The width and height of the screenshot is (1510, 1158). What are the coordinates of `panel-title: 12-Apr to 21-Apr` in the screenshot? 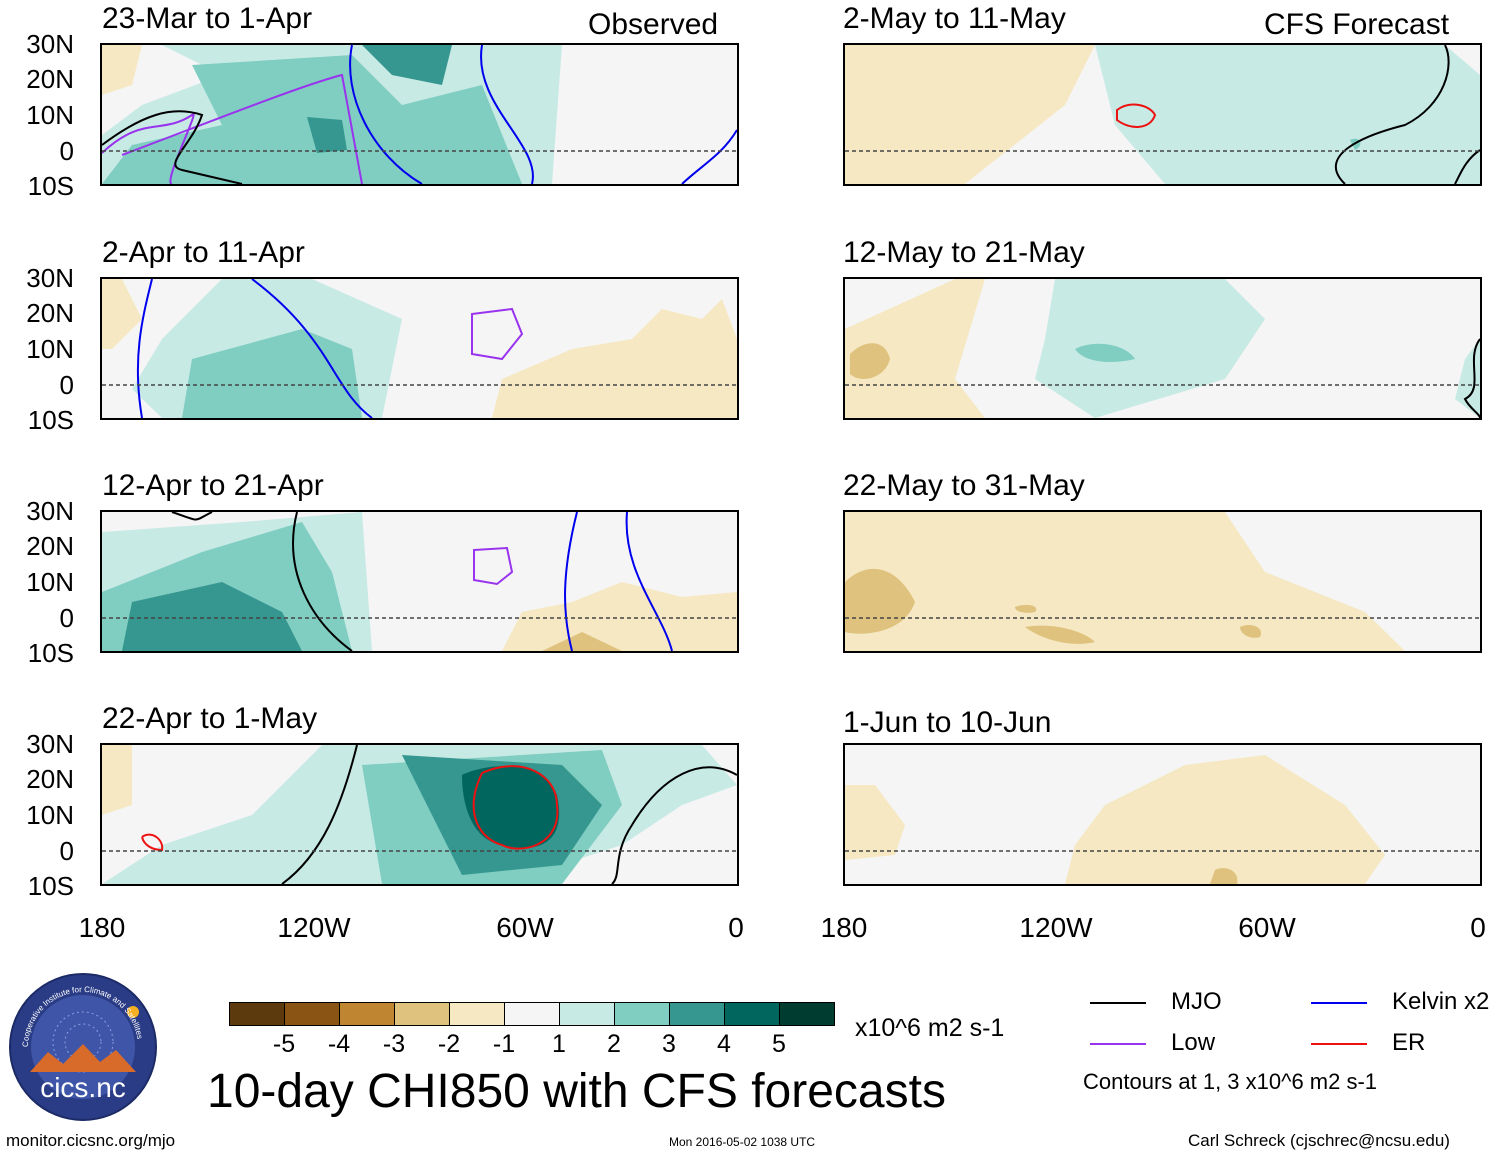 It's located at (213, 485).